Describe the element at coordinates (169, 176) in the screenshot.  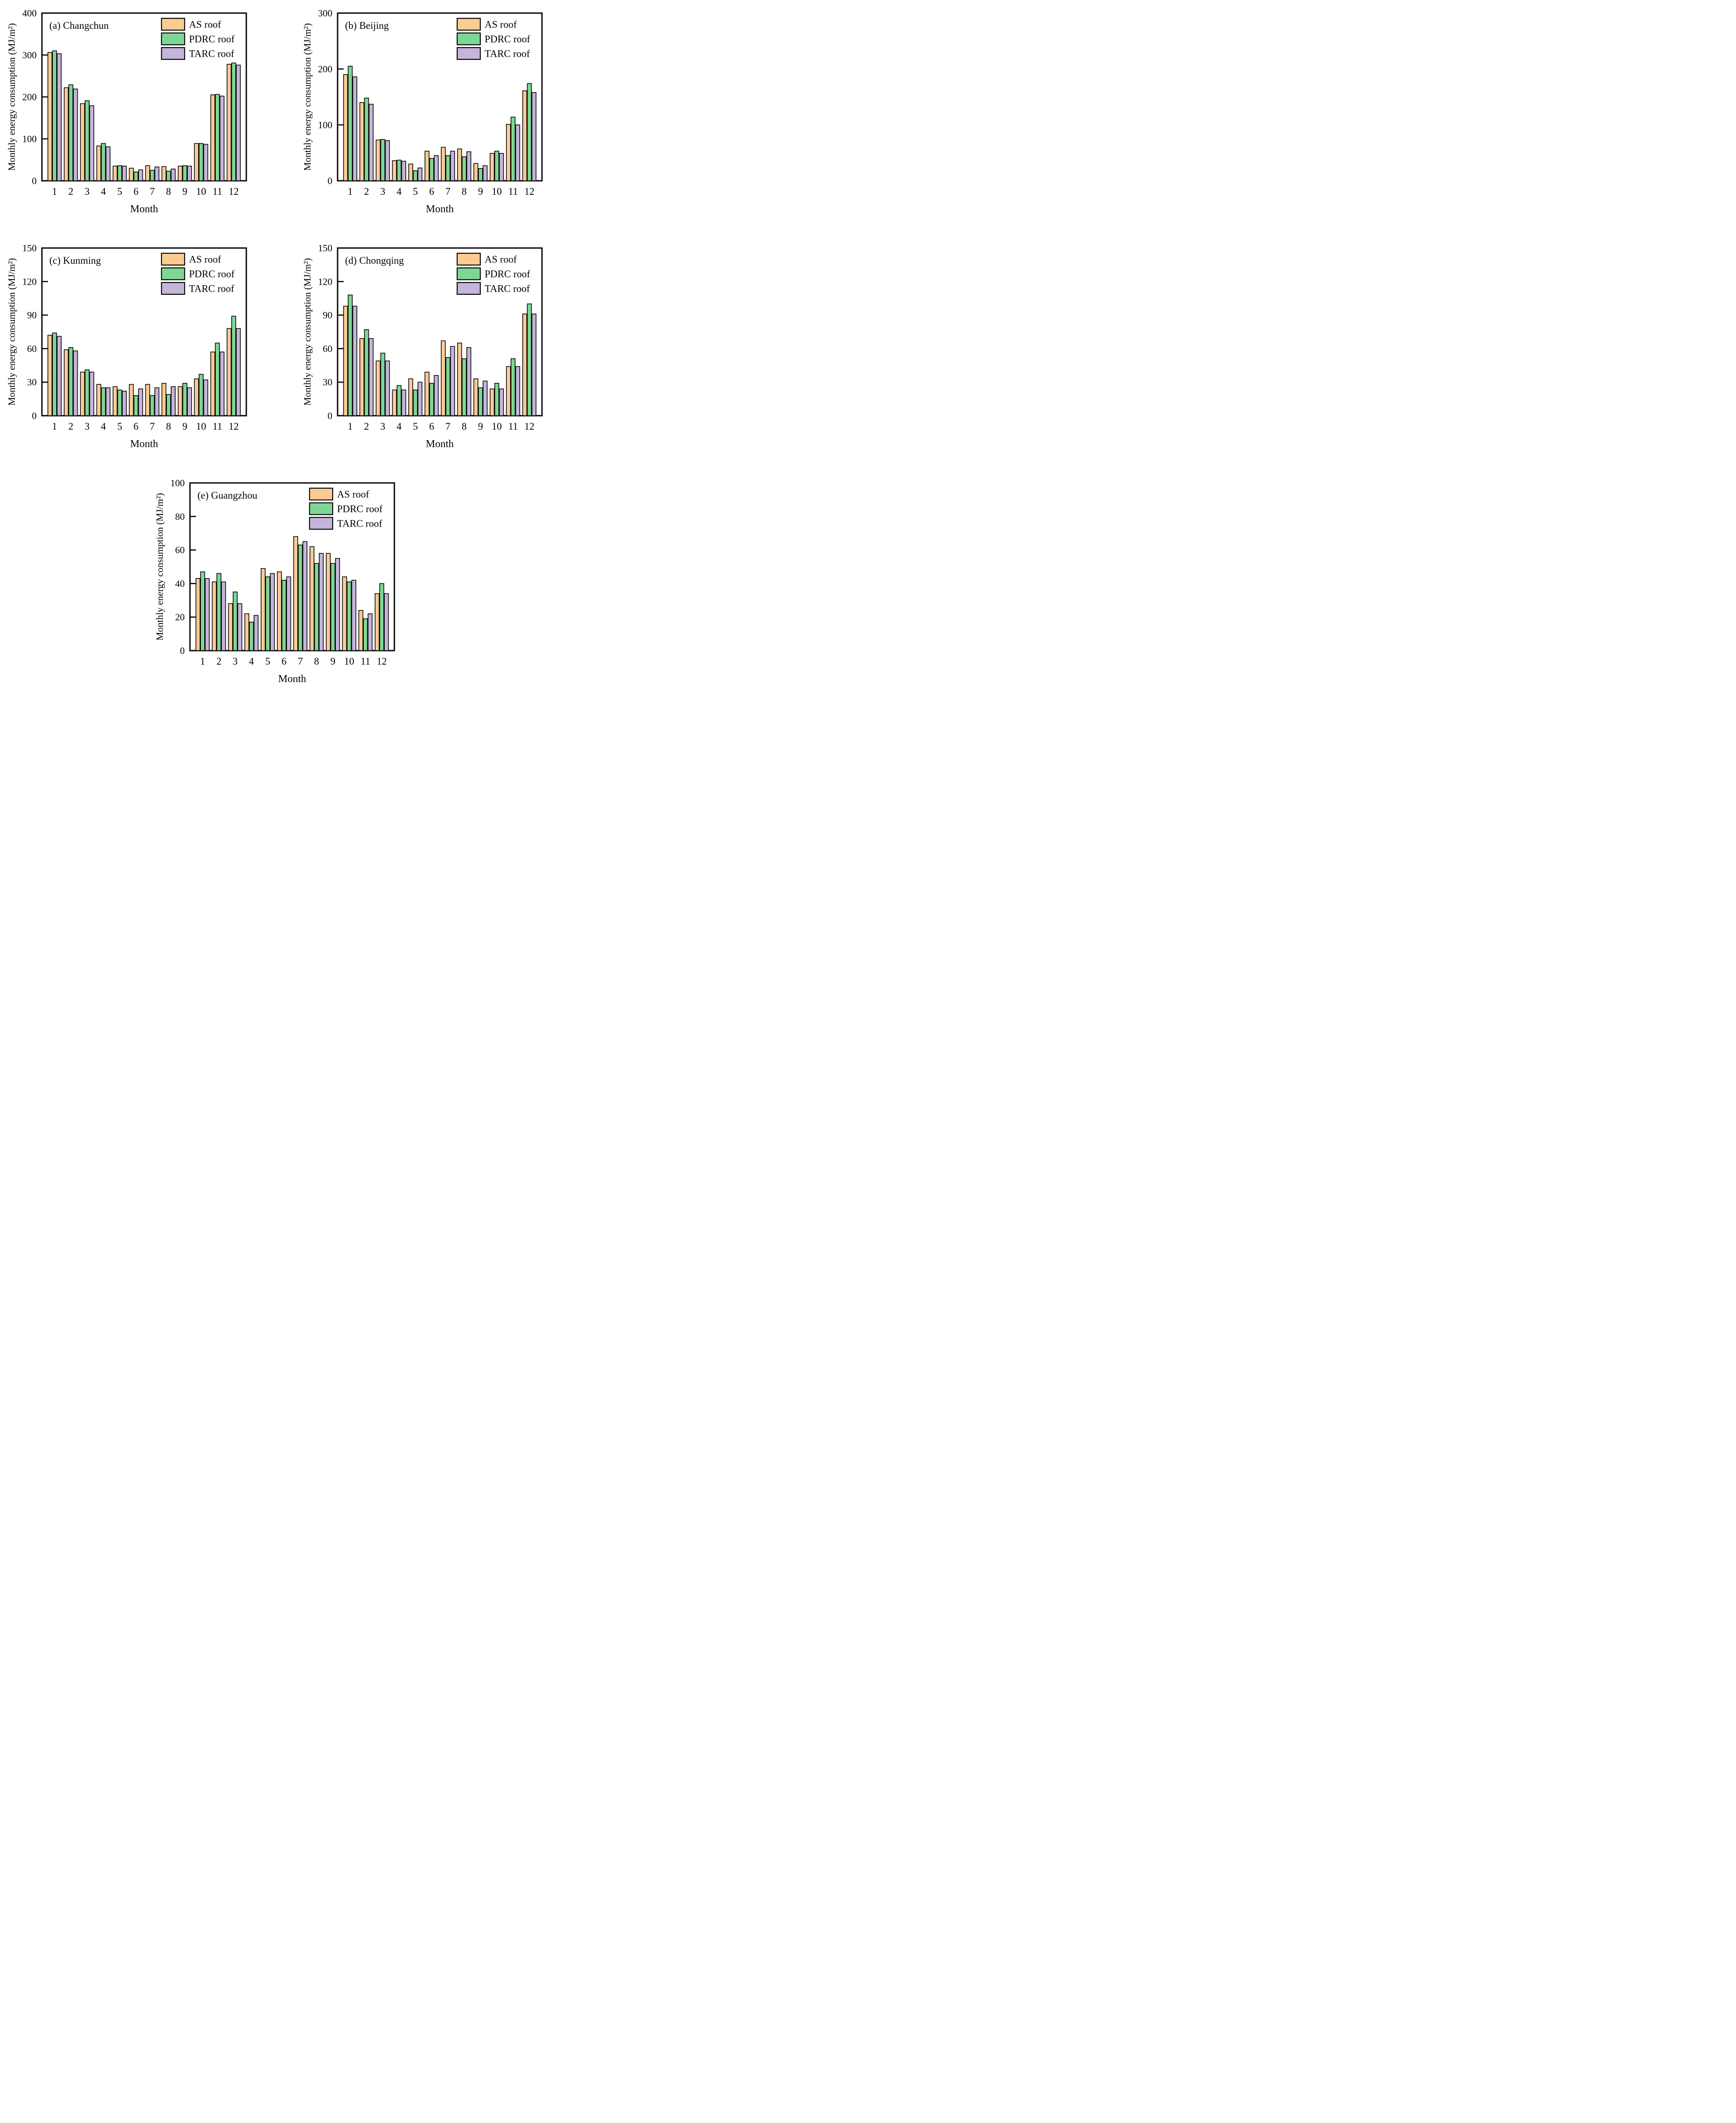
I see `bar-a-m8-s1` at that location.